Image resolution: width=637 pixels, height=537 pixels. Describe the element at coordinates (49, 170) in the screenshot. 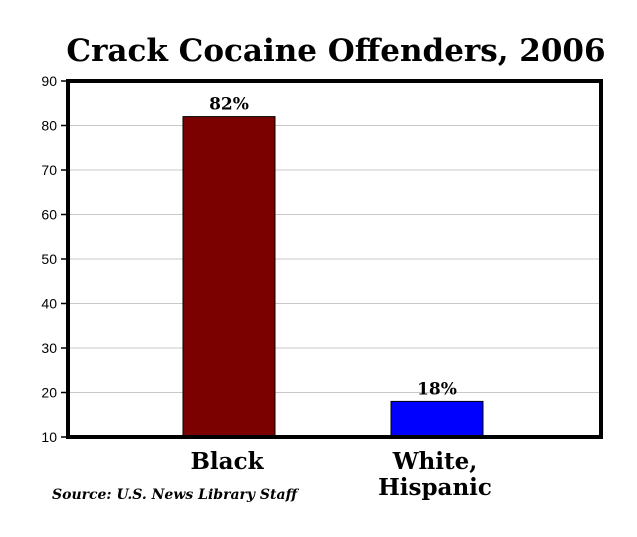

I see `y-tick-label: 70` at that location.